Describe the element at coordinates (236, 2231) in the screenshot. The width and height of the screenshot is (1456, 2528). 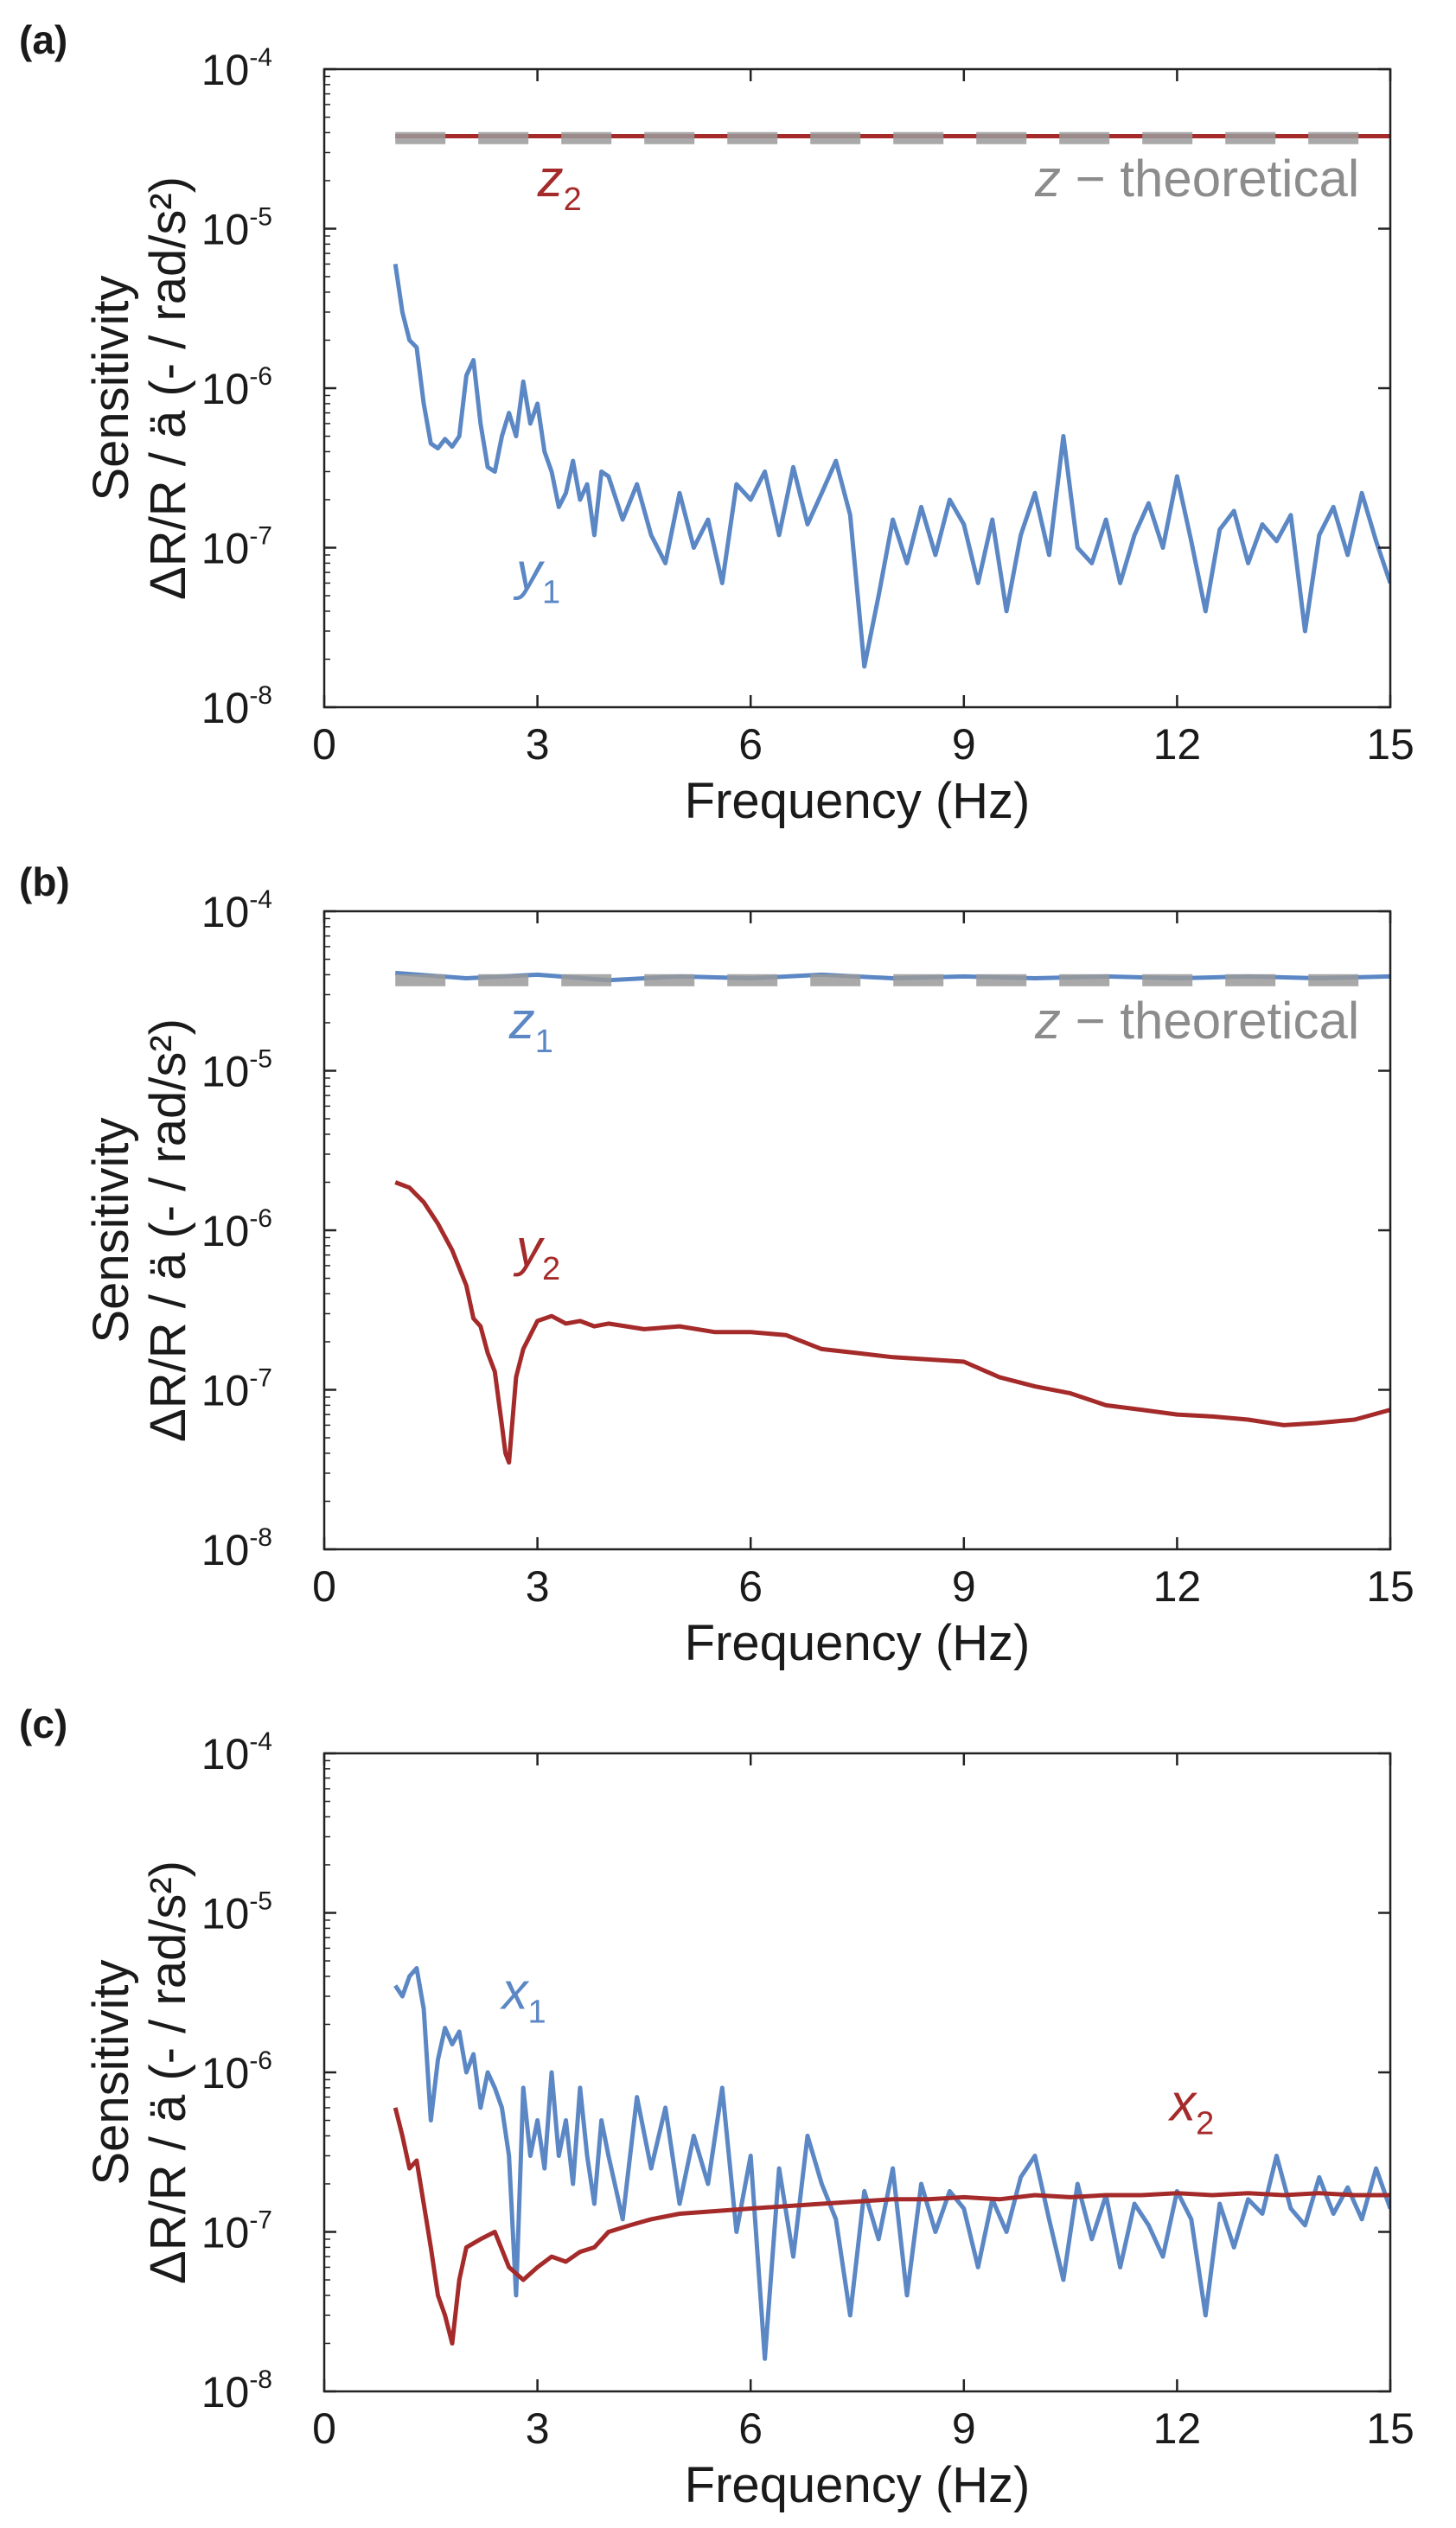
I see `y-tick-label-c-1: 10⁻⁷` at that location.